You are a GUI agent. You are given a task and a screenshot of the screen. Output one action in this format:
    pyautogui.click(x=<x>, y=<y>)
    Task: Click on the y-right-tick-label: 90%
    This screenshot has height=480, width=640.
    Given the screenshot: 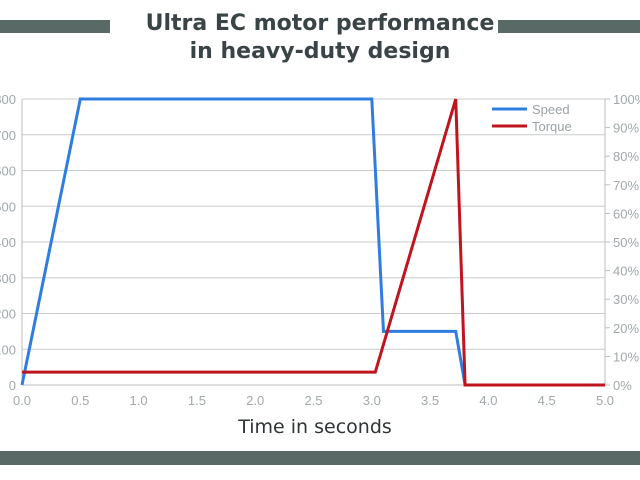 What is the action you would take?
    pyautogui.click(x=626, y=128)
    